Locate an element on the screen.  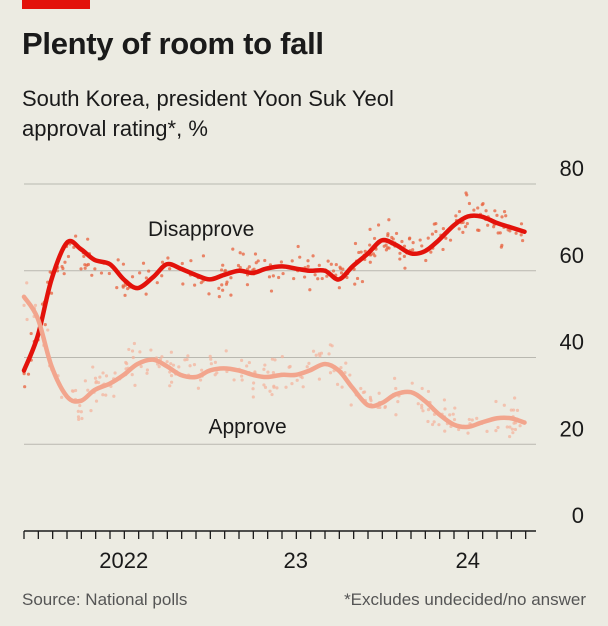
chart-title: Plenty of room to fall is located at coordinates (173, 43).